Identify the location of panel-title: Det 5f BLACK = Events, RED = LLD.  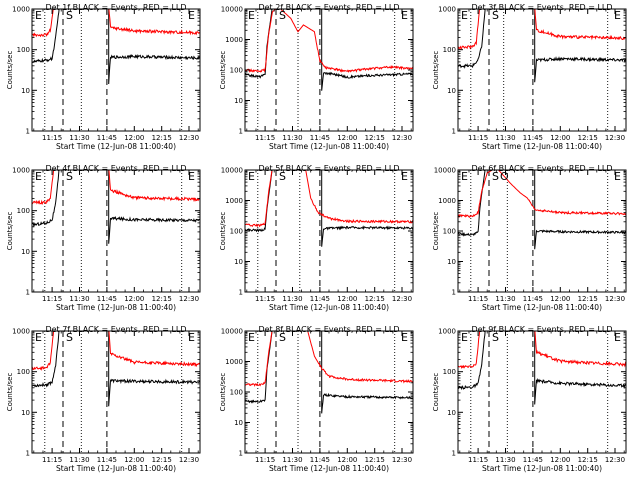
(328, 168).